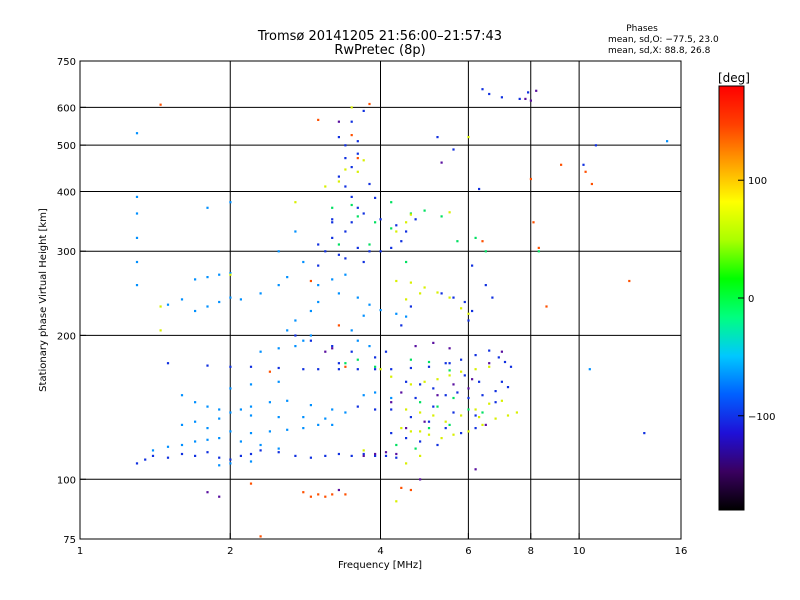 The image size is (800, 600). Describe the element at coordinates (66, 108) in the screenshot. I see `y-tick-label: 600` at that location.